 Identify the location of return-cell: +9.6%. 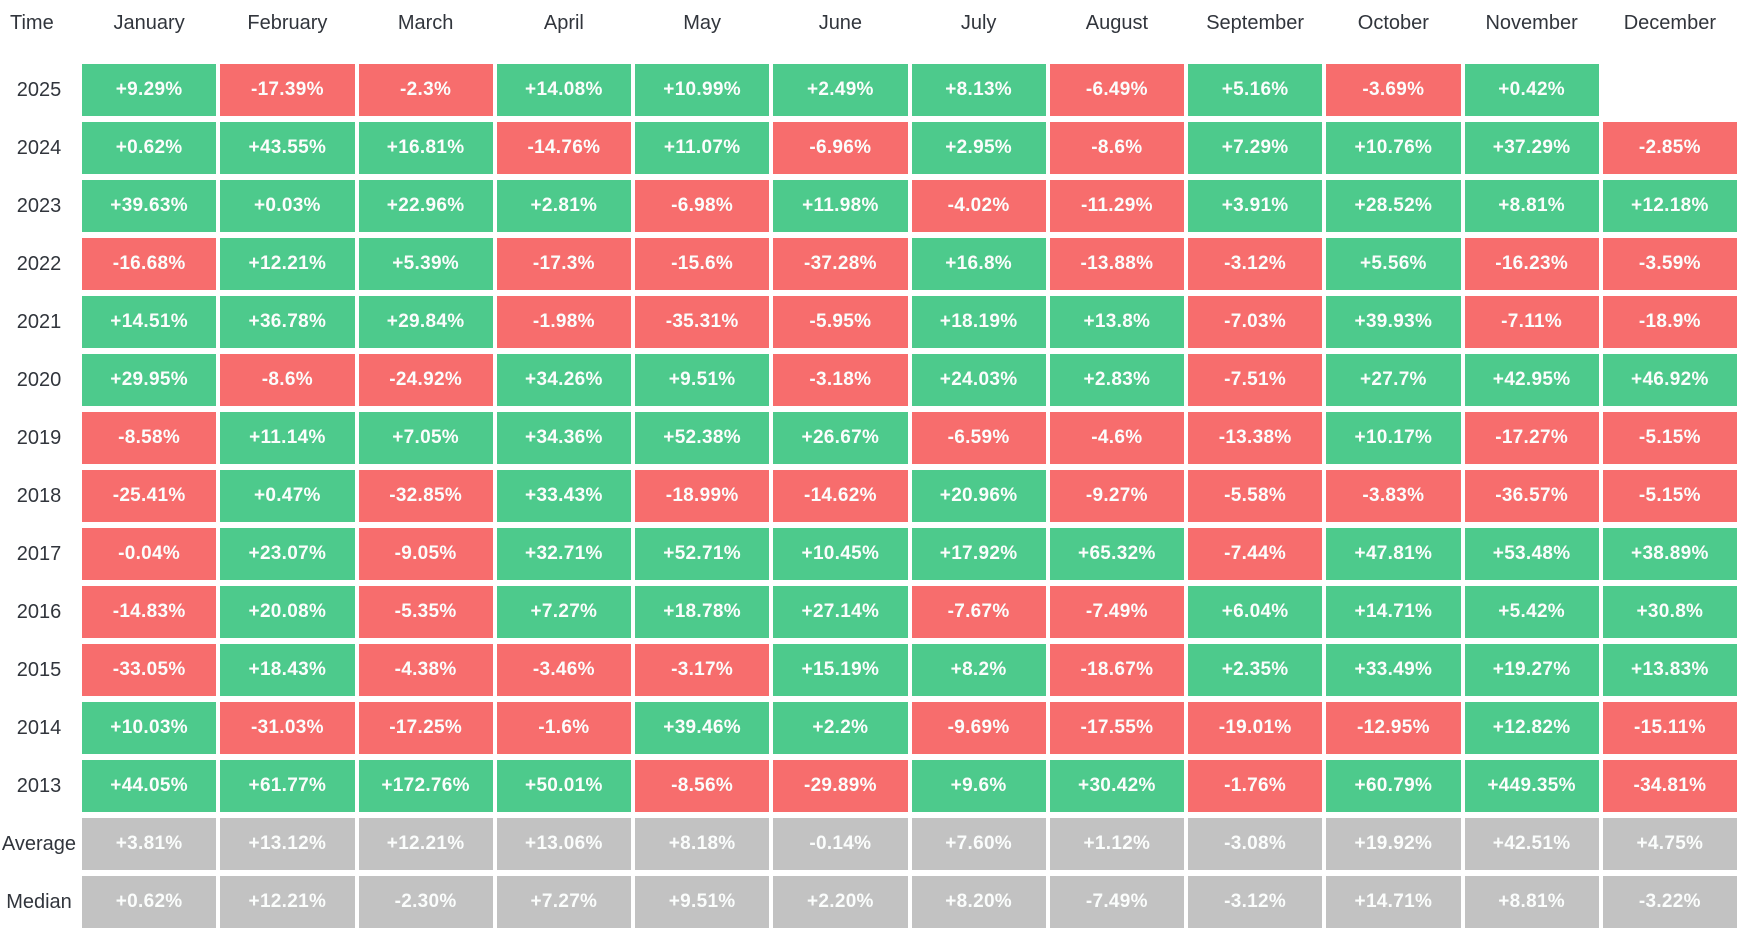
(978, 786).